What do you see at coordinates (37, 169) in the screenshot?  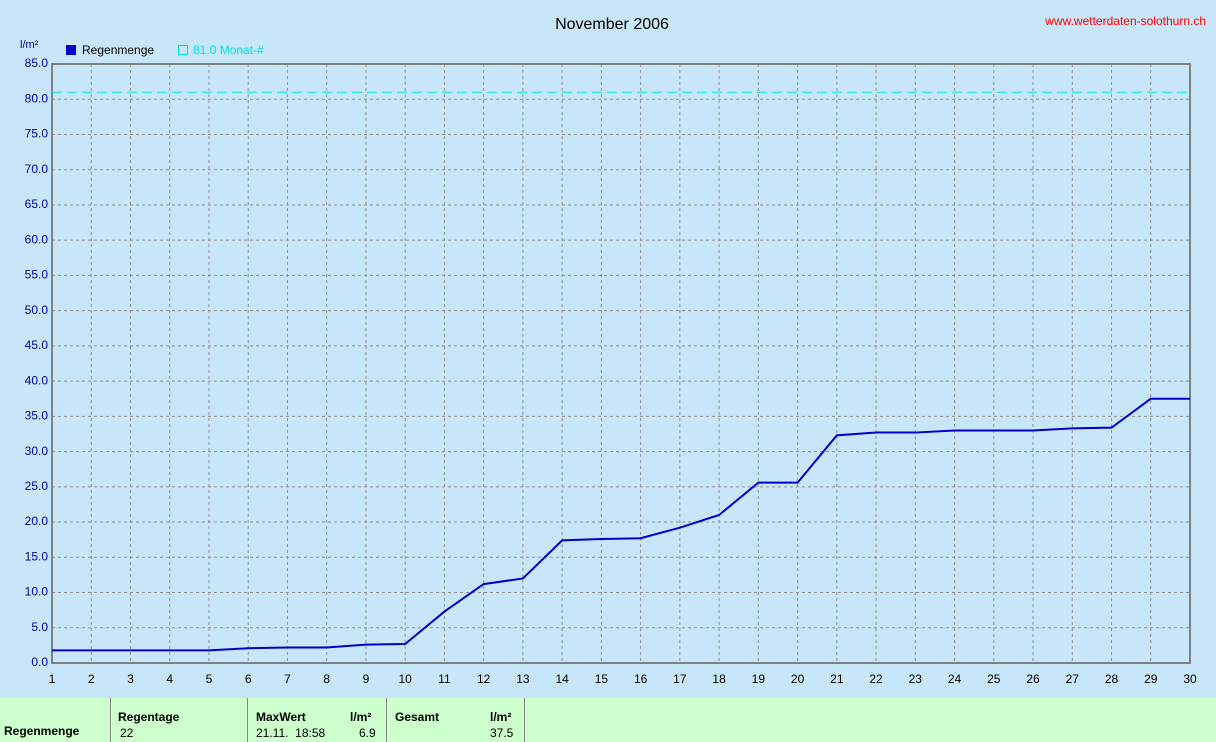 I see `y-tick-label: 70.0` at bounding box center [37, 169].